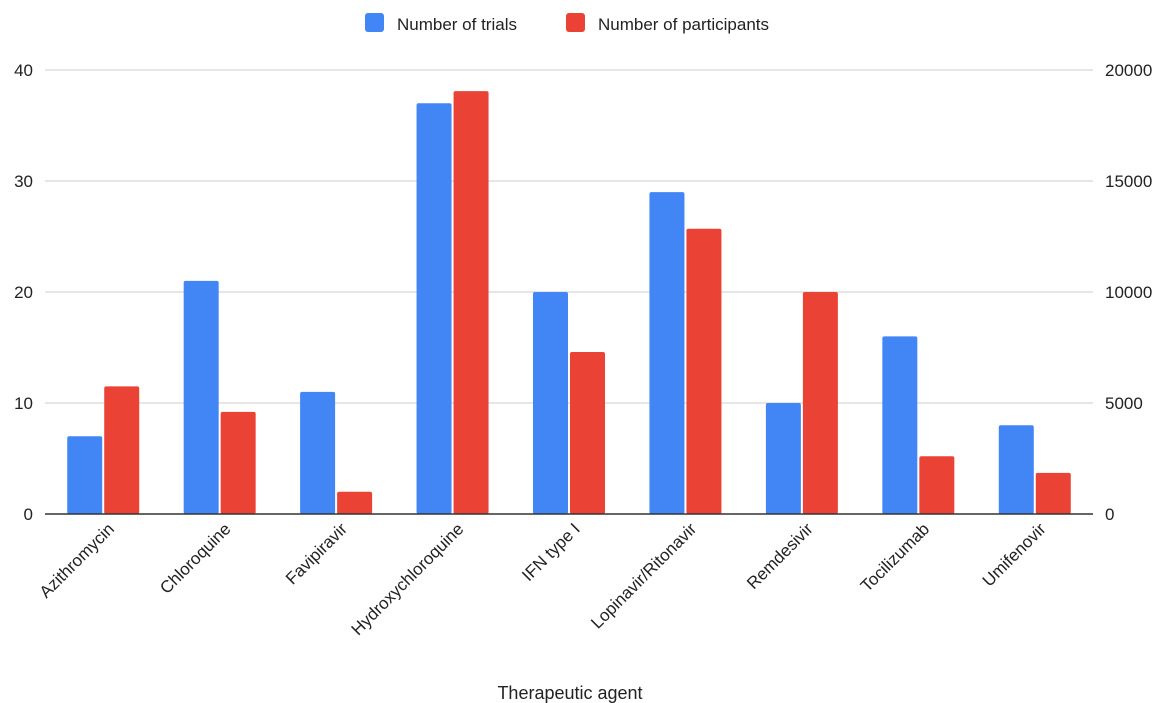 This screenshot has width=1165, height=703. Describe the element at coordinates (1128, 181) in the screenshot. I see `right-tick-label: 15000` at that location.